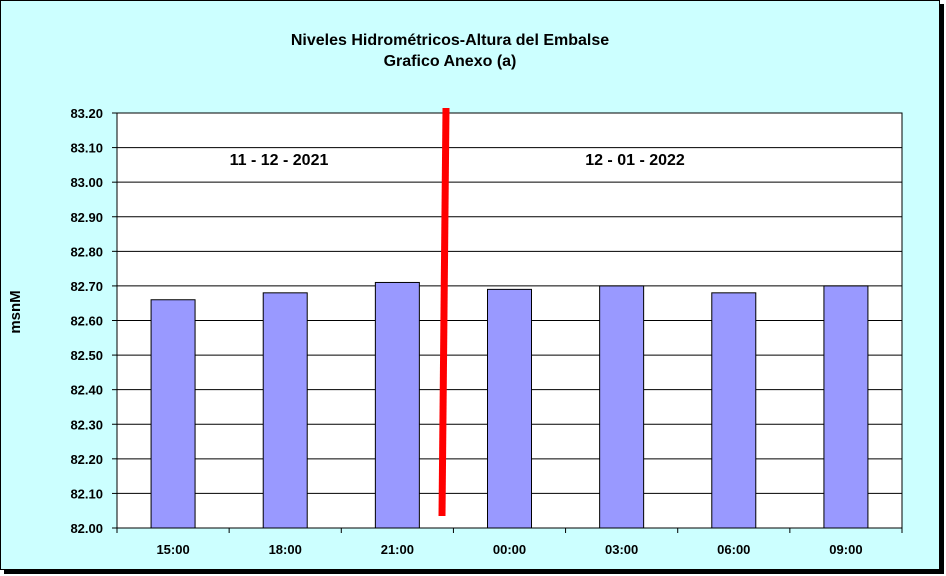  What do you see at coordinates (285, 549) in the screenshot?
I see `x-tick-label: 18:00` at bounding box center [285, 549].